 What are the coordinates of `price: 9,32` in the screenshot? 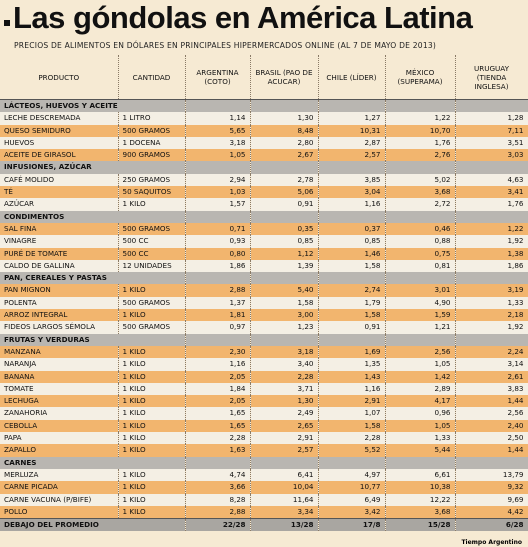 It's located at (491, 487).